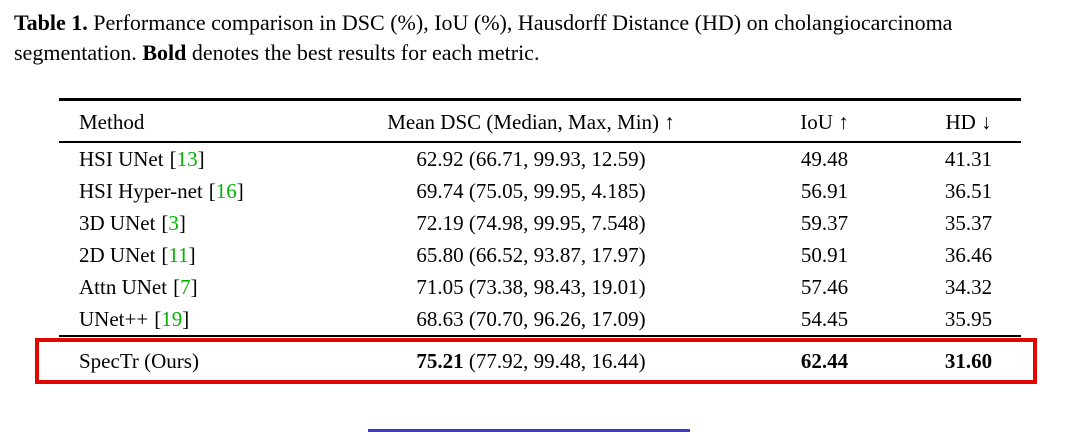  Describe the element at coordinates (112, 121) in the screenshot. I see `header-method: Method` at that location.